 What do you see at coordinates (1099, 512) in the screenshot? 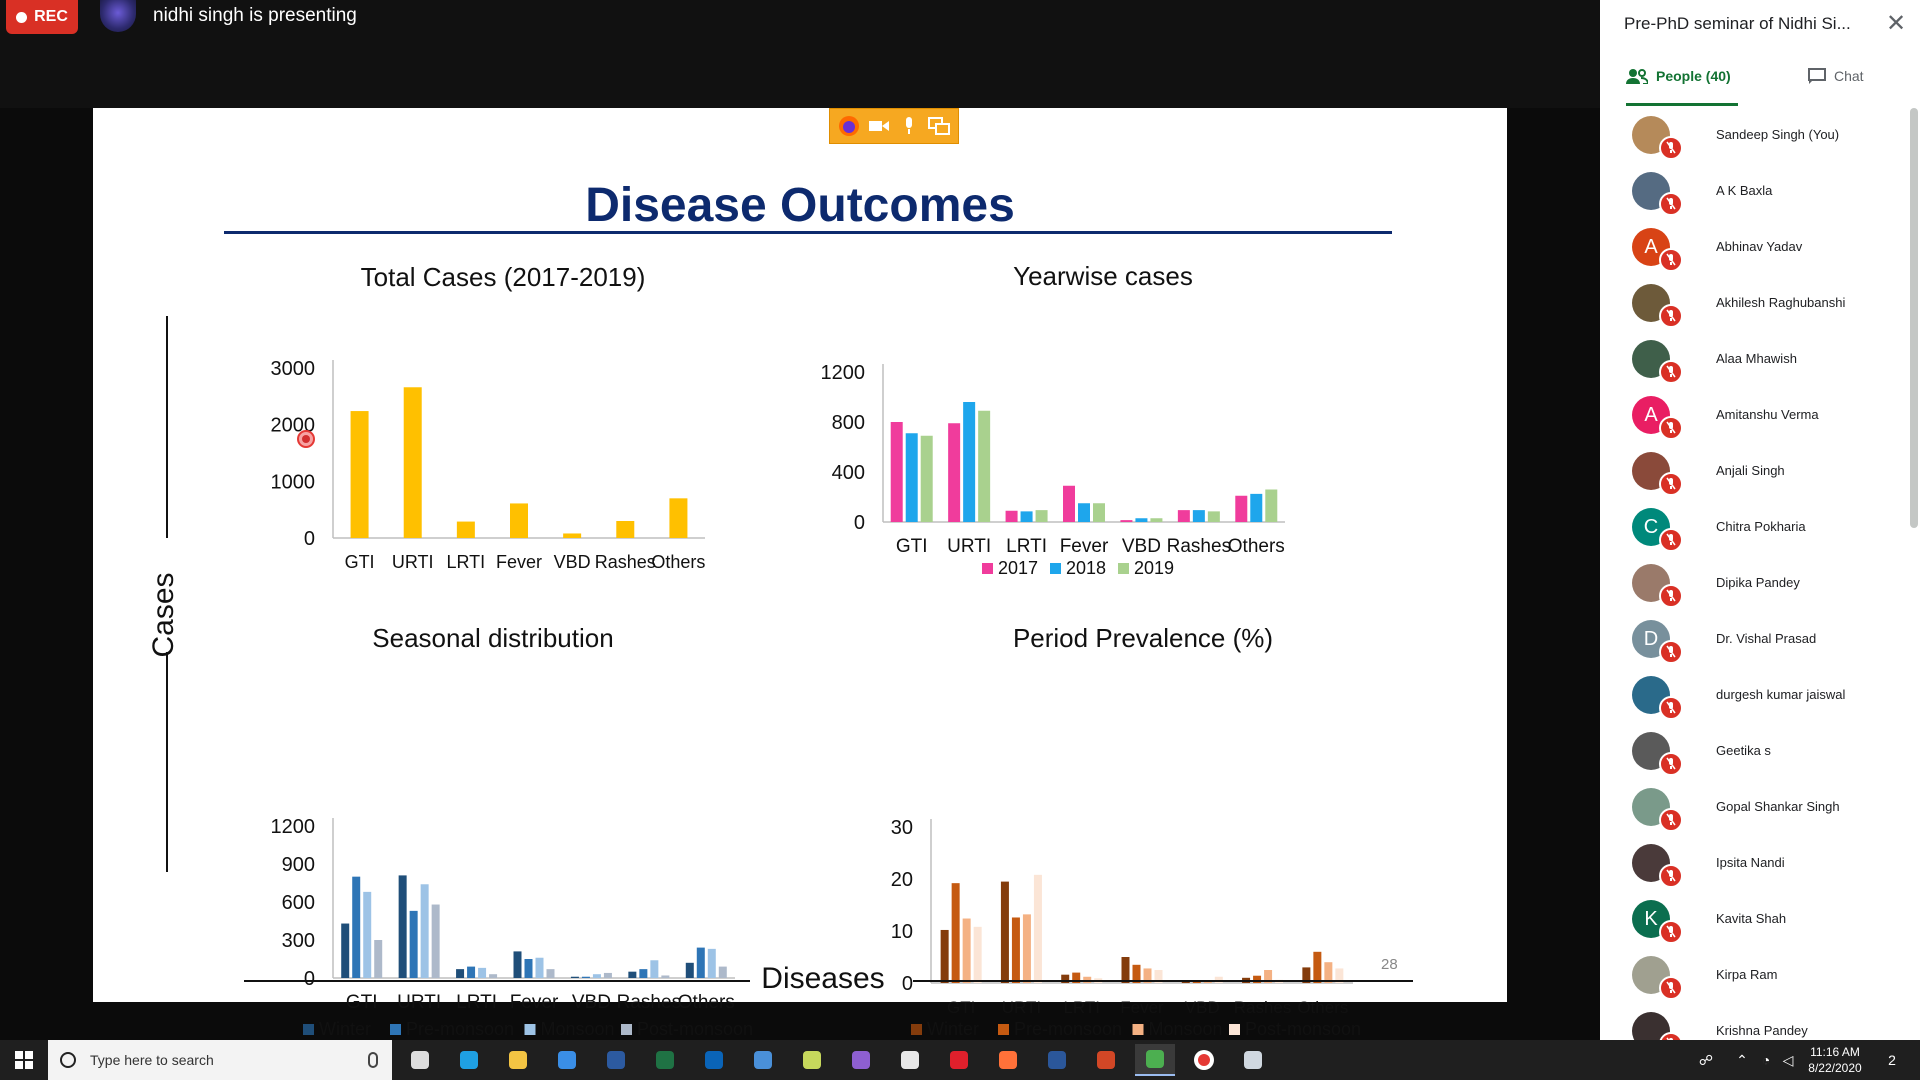
I see `bar-fever-2019` at bounding box center [1099, 512].